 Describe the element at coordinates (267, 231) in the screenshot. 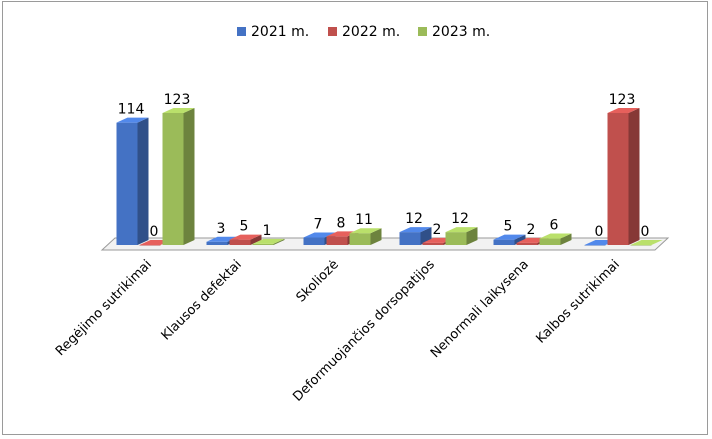

I see `data-label: 1` at that location.